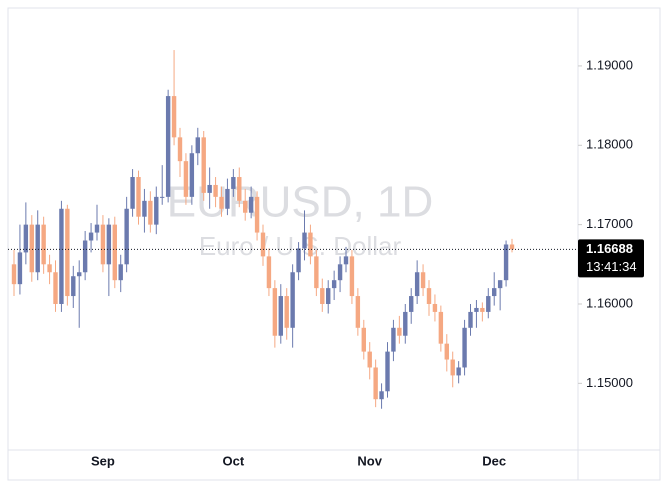  Describe the element at coordinates (609, 382) in the screenshot. I see `y-tick-label: 1.15000` at that location.